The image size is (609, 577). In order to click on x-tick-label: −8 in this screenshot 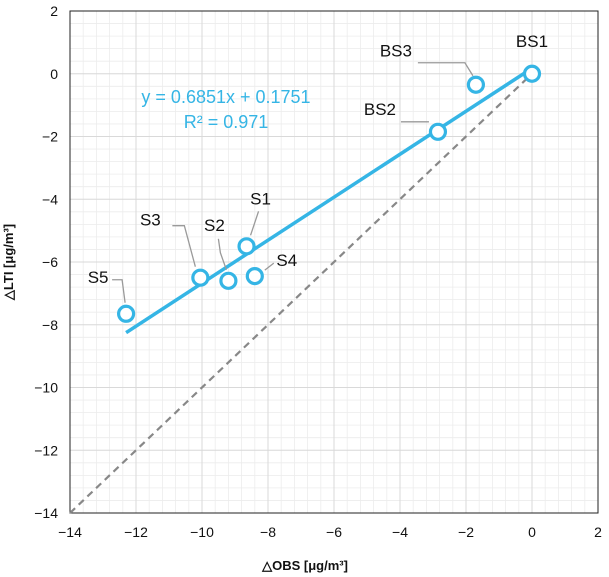, I will do `click(268, 532)`.